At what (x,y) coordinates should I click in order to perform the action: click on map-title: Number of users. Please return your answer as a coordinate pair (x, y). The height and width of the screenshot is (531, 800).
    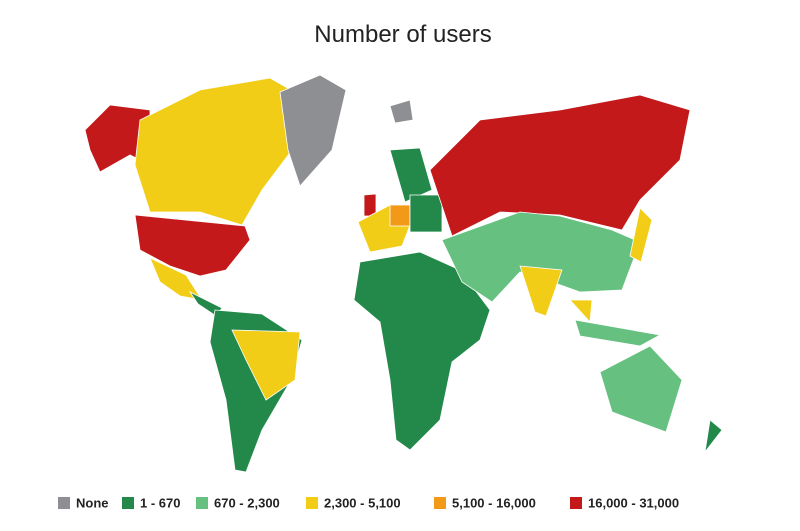
    Looking at the image, I should click on (402, 34).